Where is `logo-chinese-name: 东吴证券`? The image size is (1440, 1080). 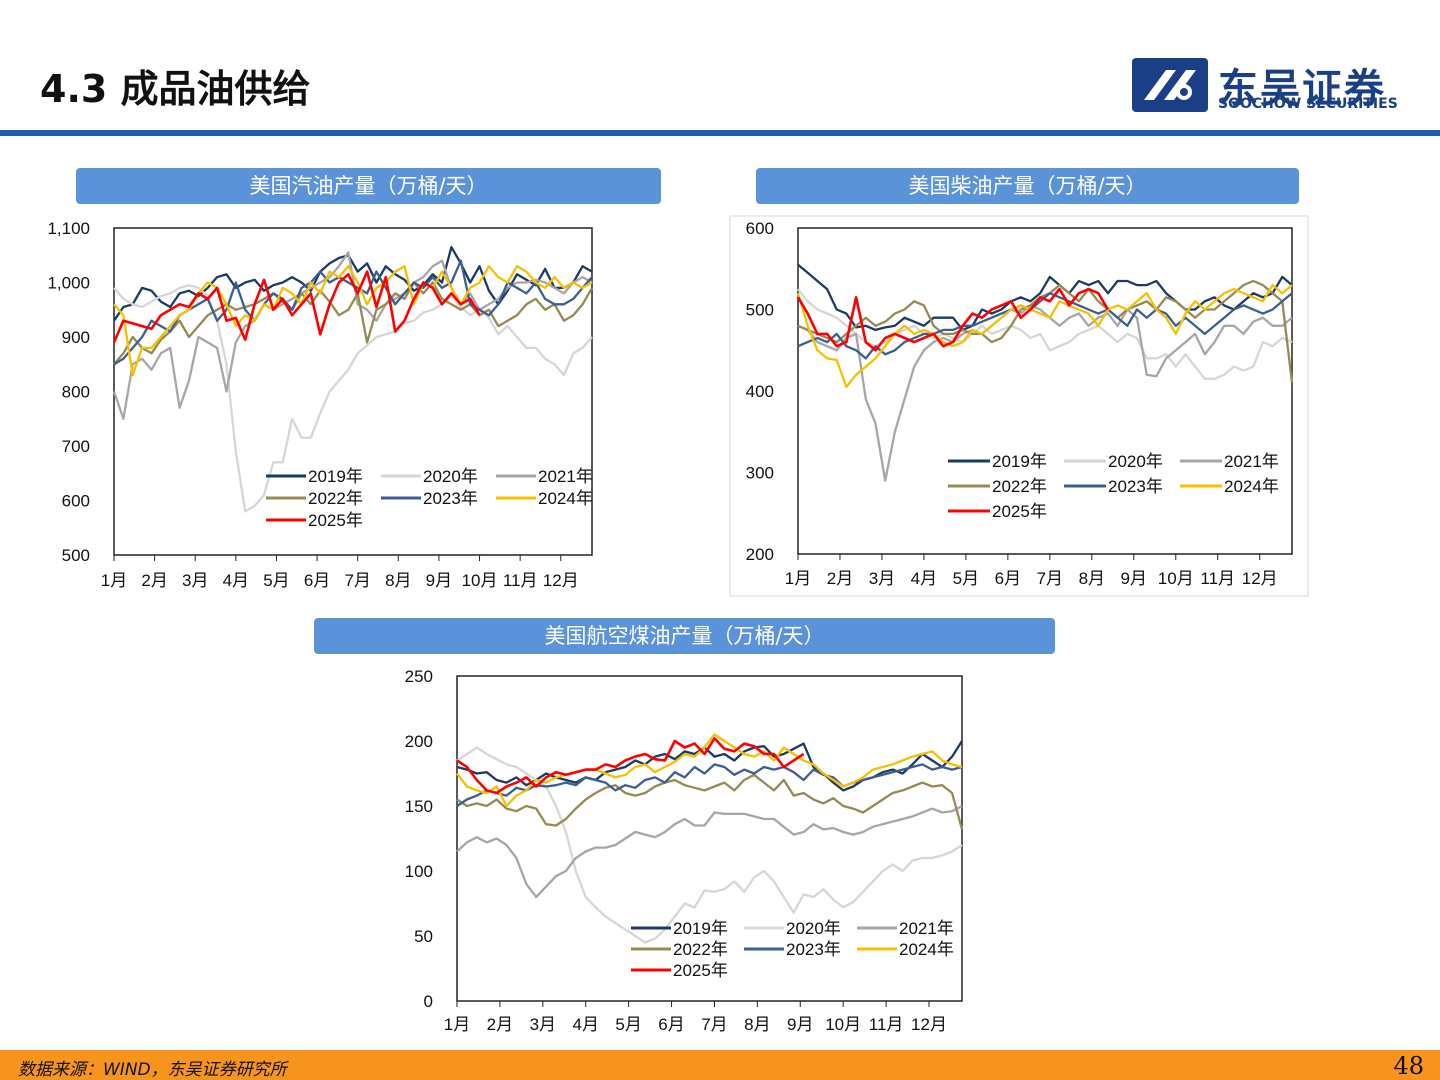 logo-chinese-name: 东吴证券 is located at coordinates (1302, 89).